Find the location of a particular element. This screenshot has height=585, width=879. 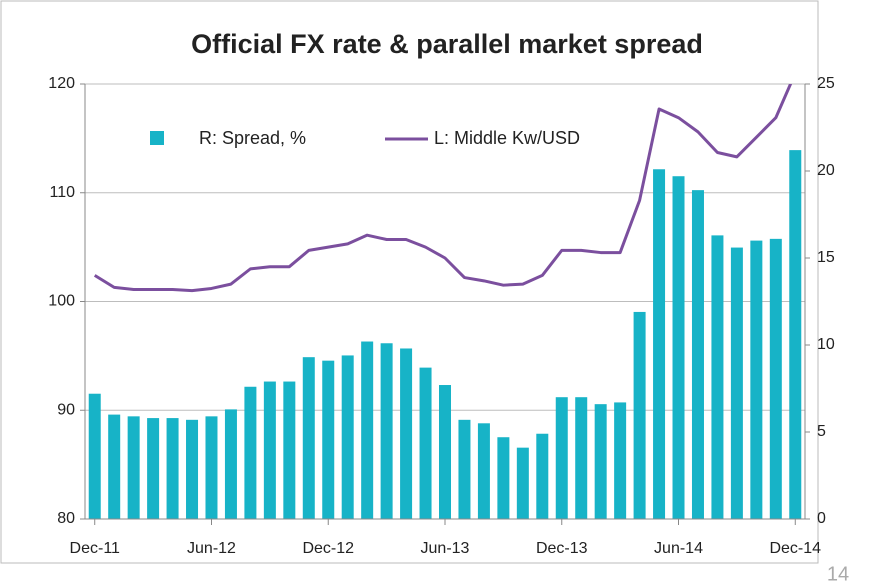

y-tick-label: 90 is located at coordinates (66, 409).